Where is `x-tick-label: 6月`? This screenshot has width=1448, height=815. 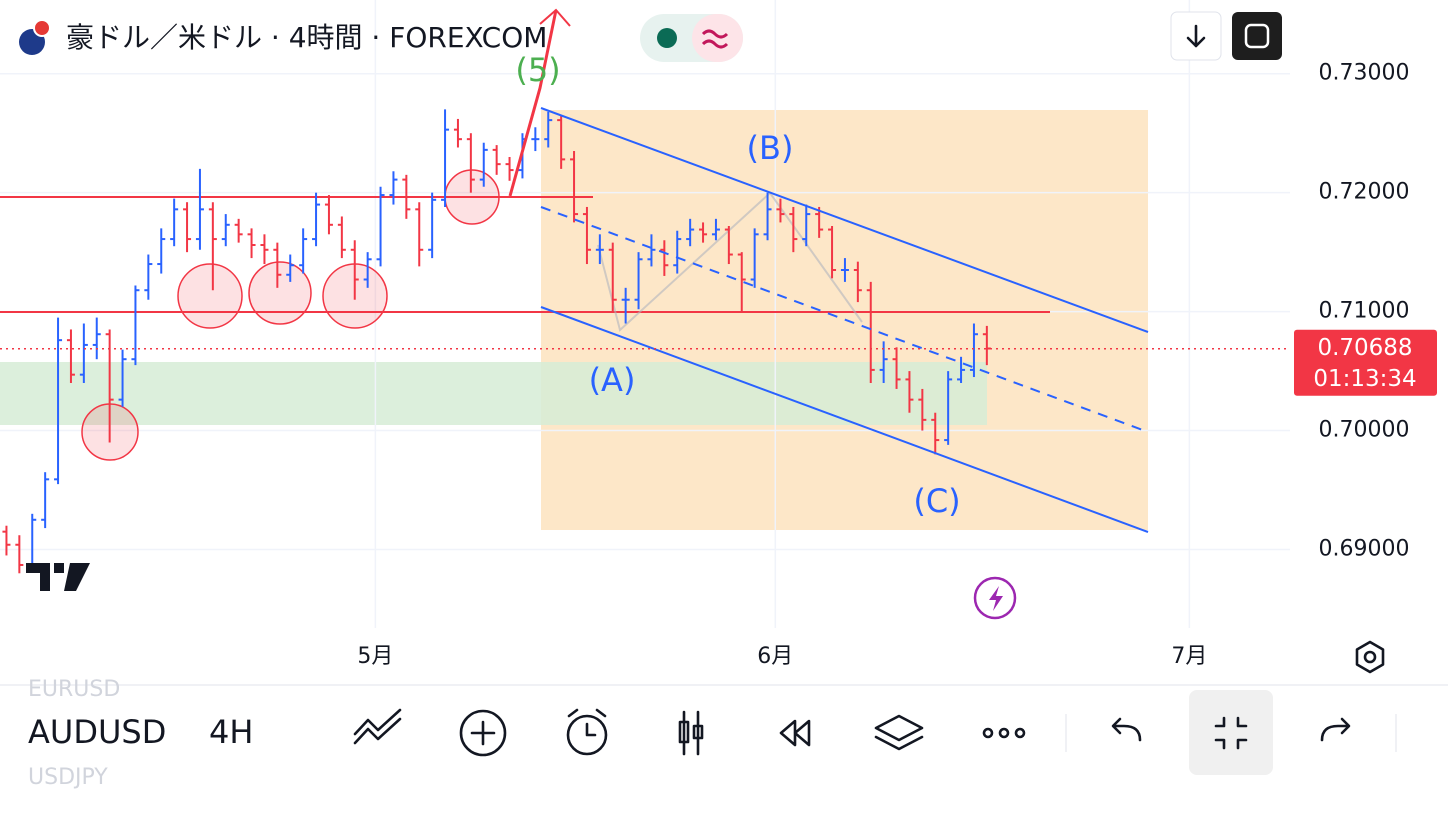
x-tick-label: 6月 is located at coordinates (775, 656).